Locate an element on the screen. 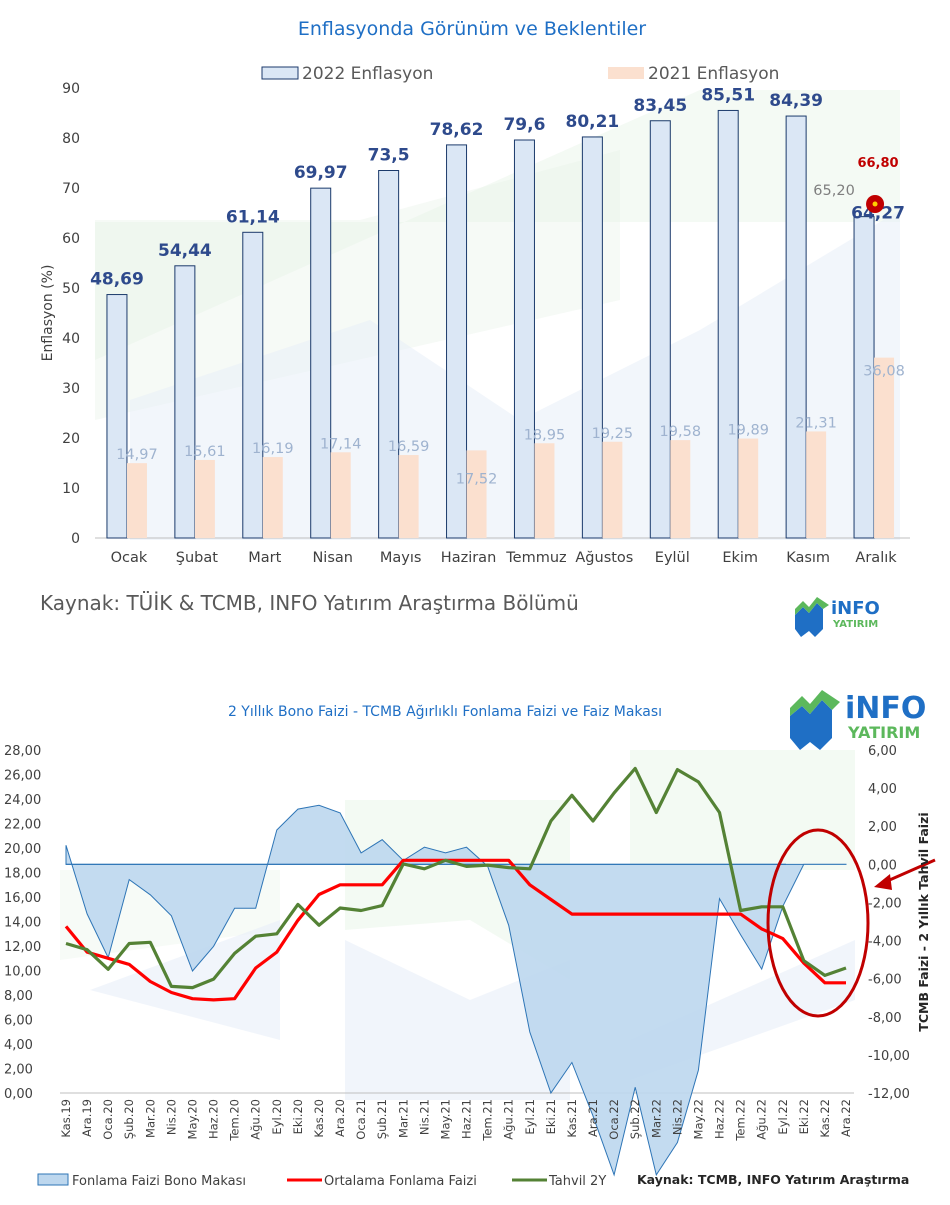 The image size is (950, 1205). y-tick-label: 90 is located at coordinates (71, 89).